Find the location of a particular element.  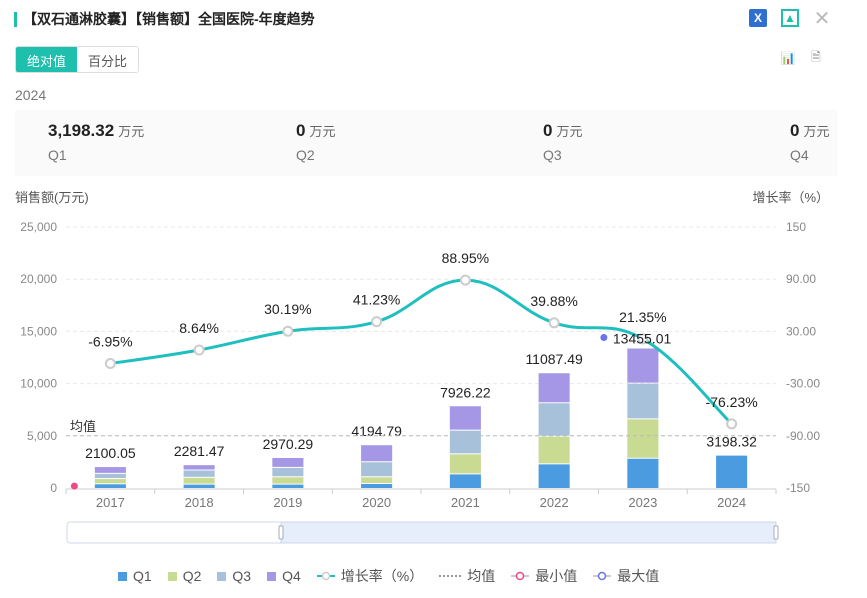

total-label: 7926.22 is located at coordinates (465, 392).